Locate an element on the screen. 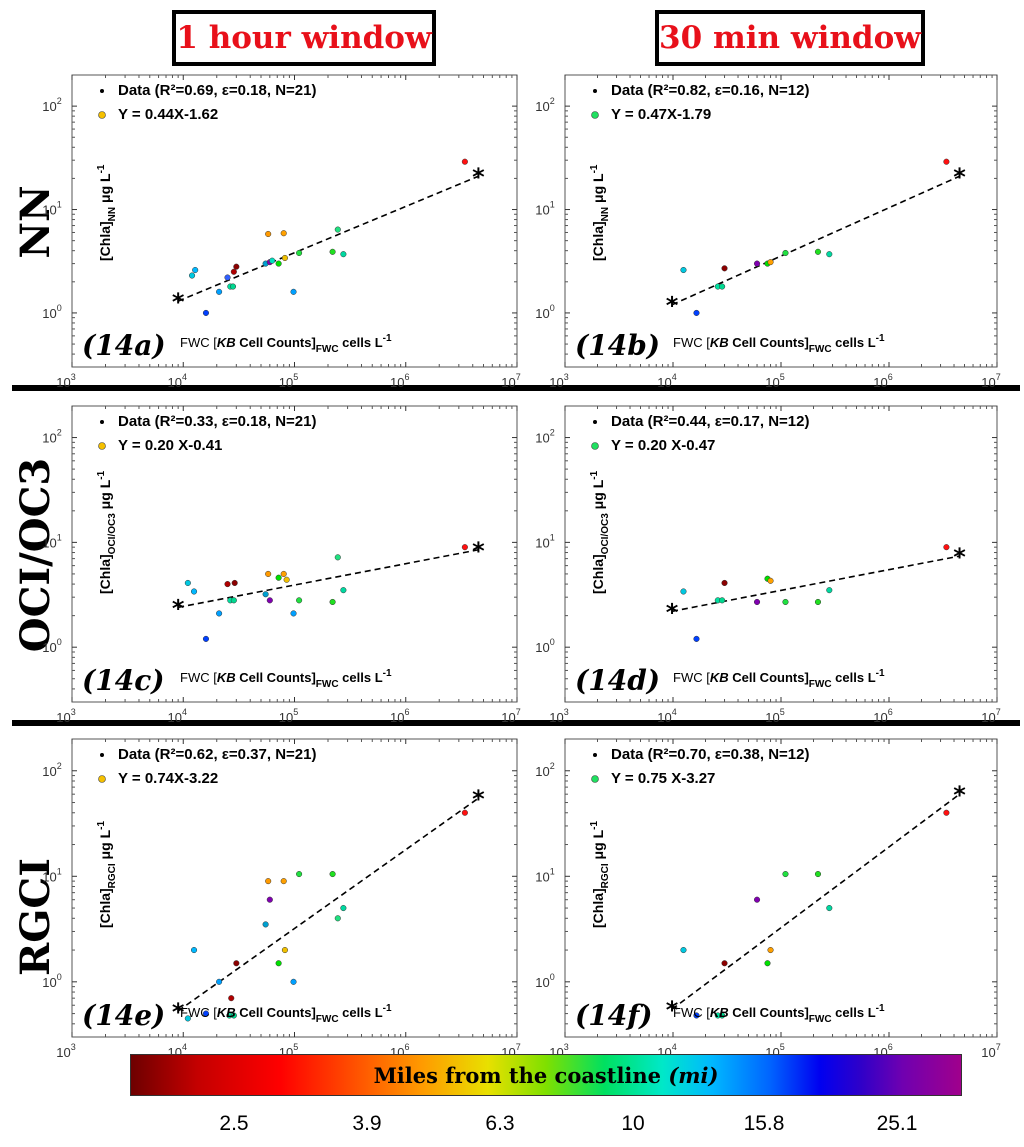 This screenshot has height=1147, width=1024. panel-label: (14f) is located at coordinates (614, 1015).